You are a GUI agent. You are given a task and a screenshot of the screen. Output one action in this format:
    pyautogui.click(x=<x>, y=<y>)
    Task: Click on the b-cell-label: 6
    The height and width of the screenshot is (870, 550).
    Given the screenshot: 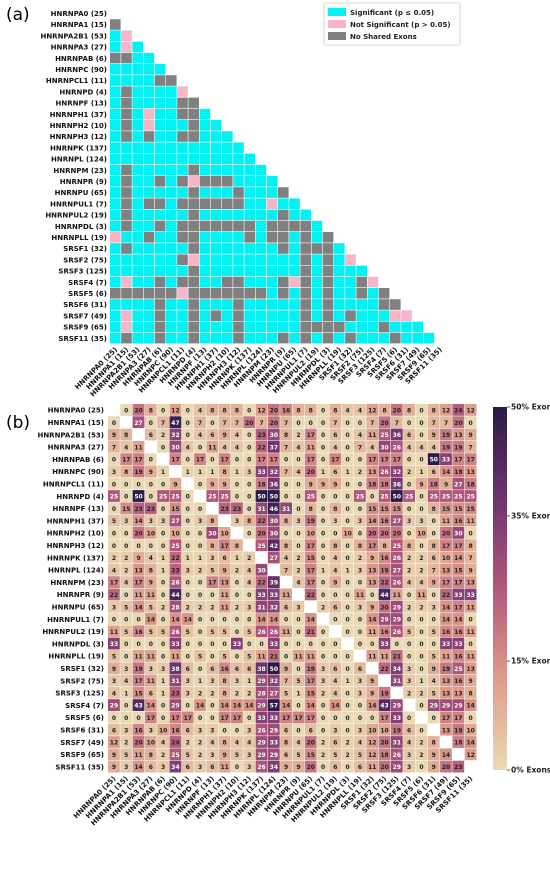 What is the action you would take?
    pyautogui.click(x=151, y=693)
    